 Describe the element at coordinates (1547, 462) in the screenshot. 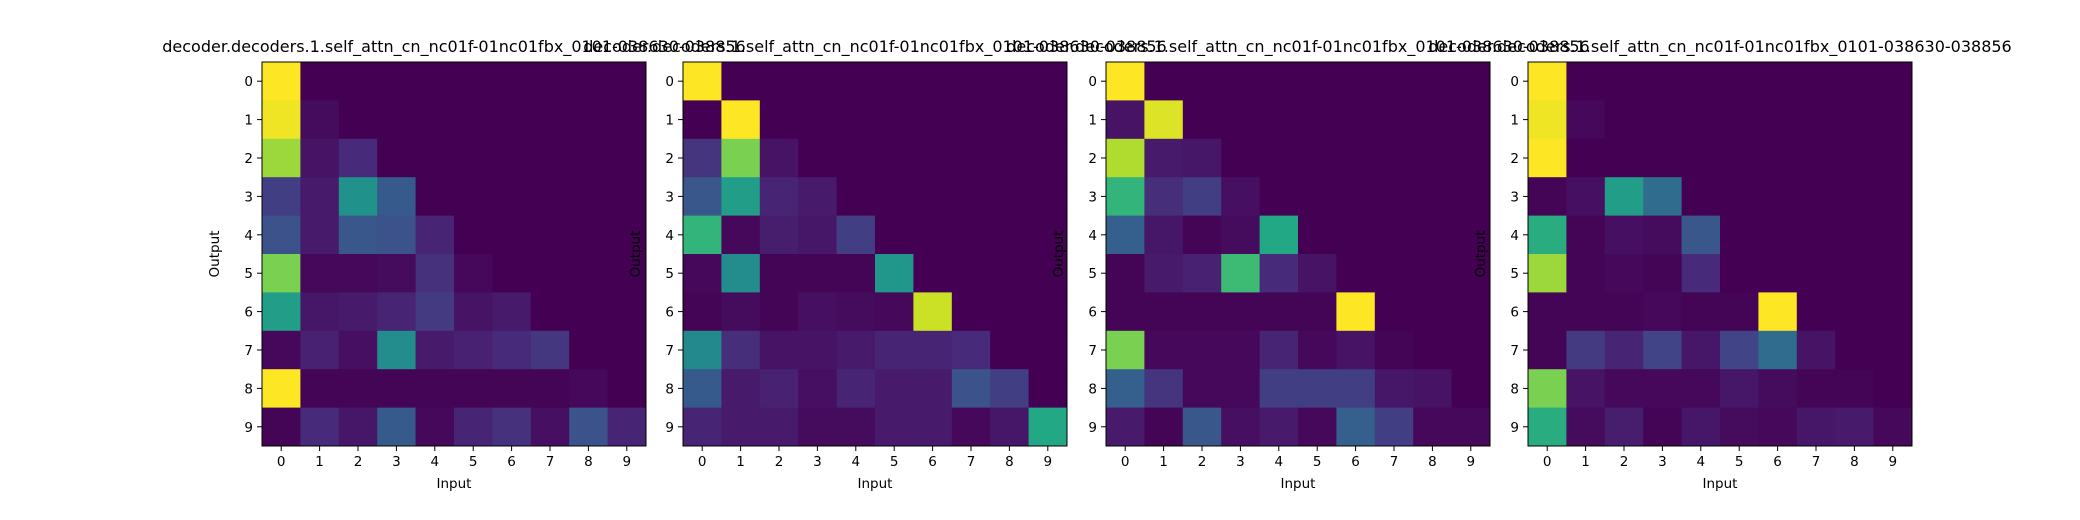

I see `x-tick-label: 0` at that location.